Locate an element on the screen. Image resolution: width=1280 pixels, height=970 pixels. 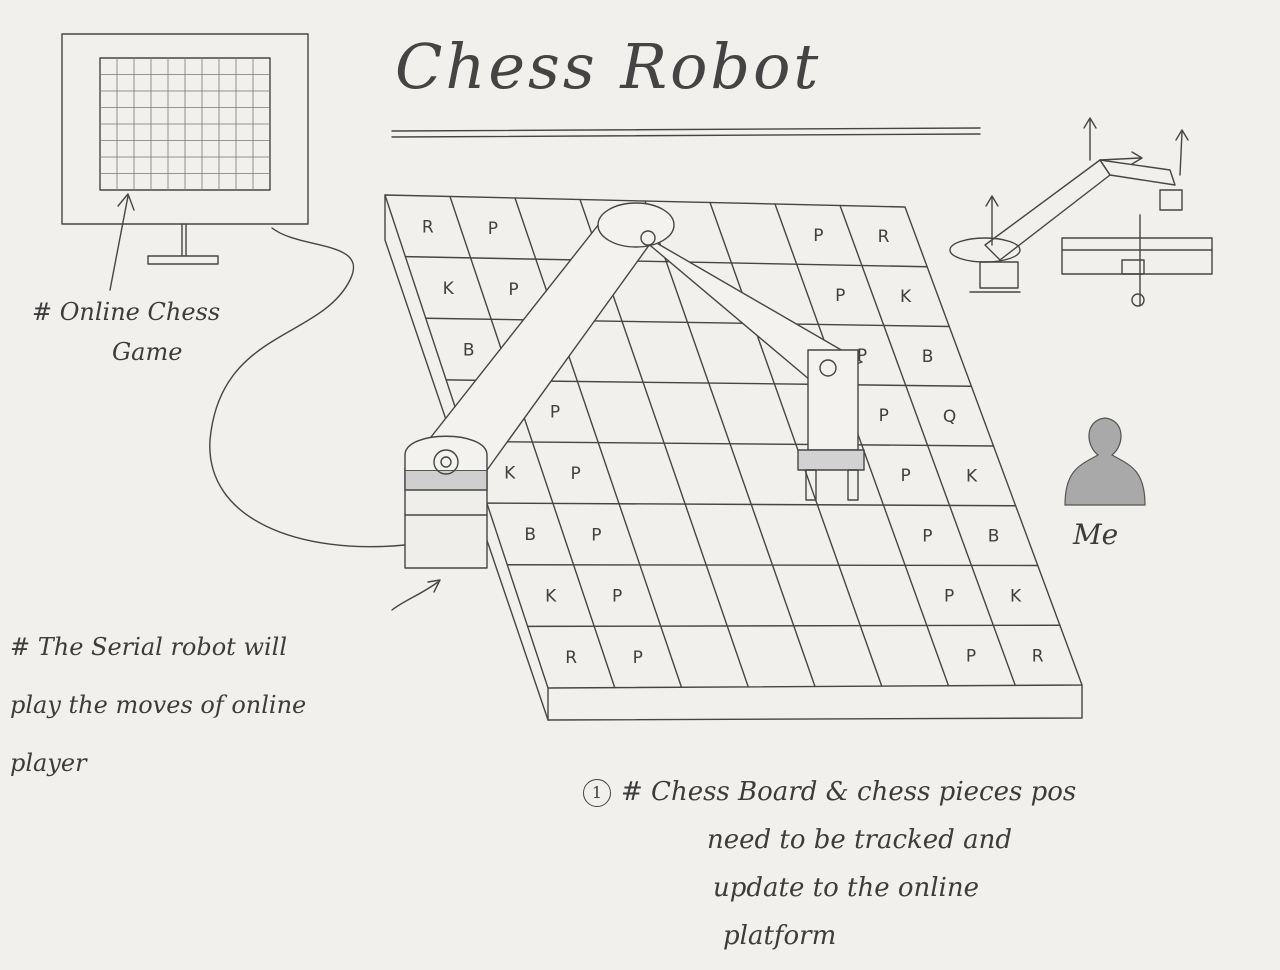
monitor is located at coordinates (185, 162).